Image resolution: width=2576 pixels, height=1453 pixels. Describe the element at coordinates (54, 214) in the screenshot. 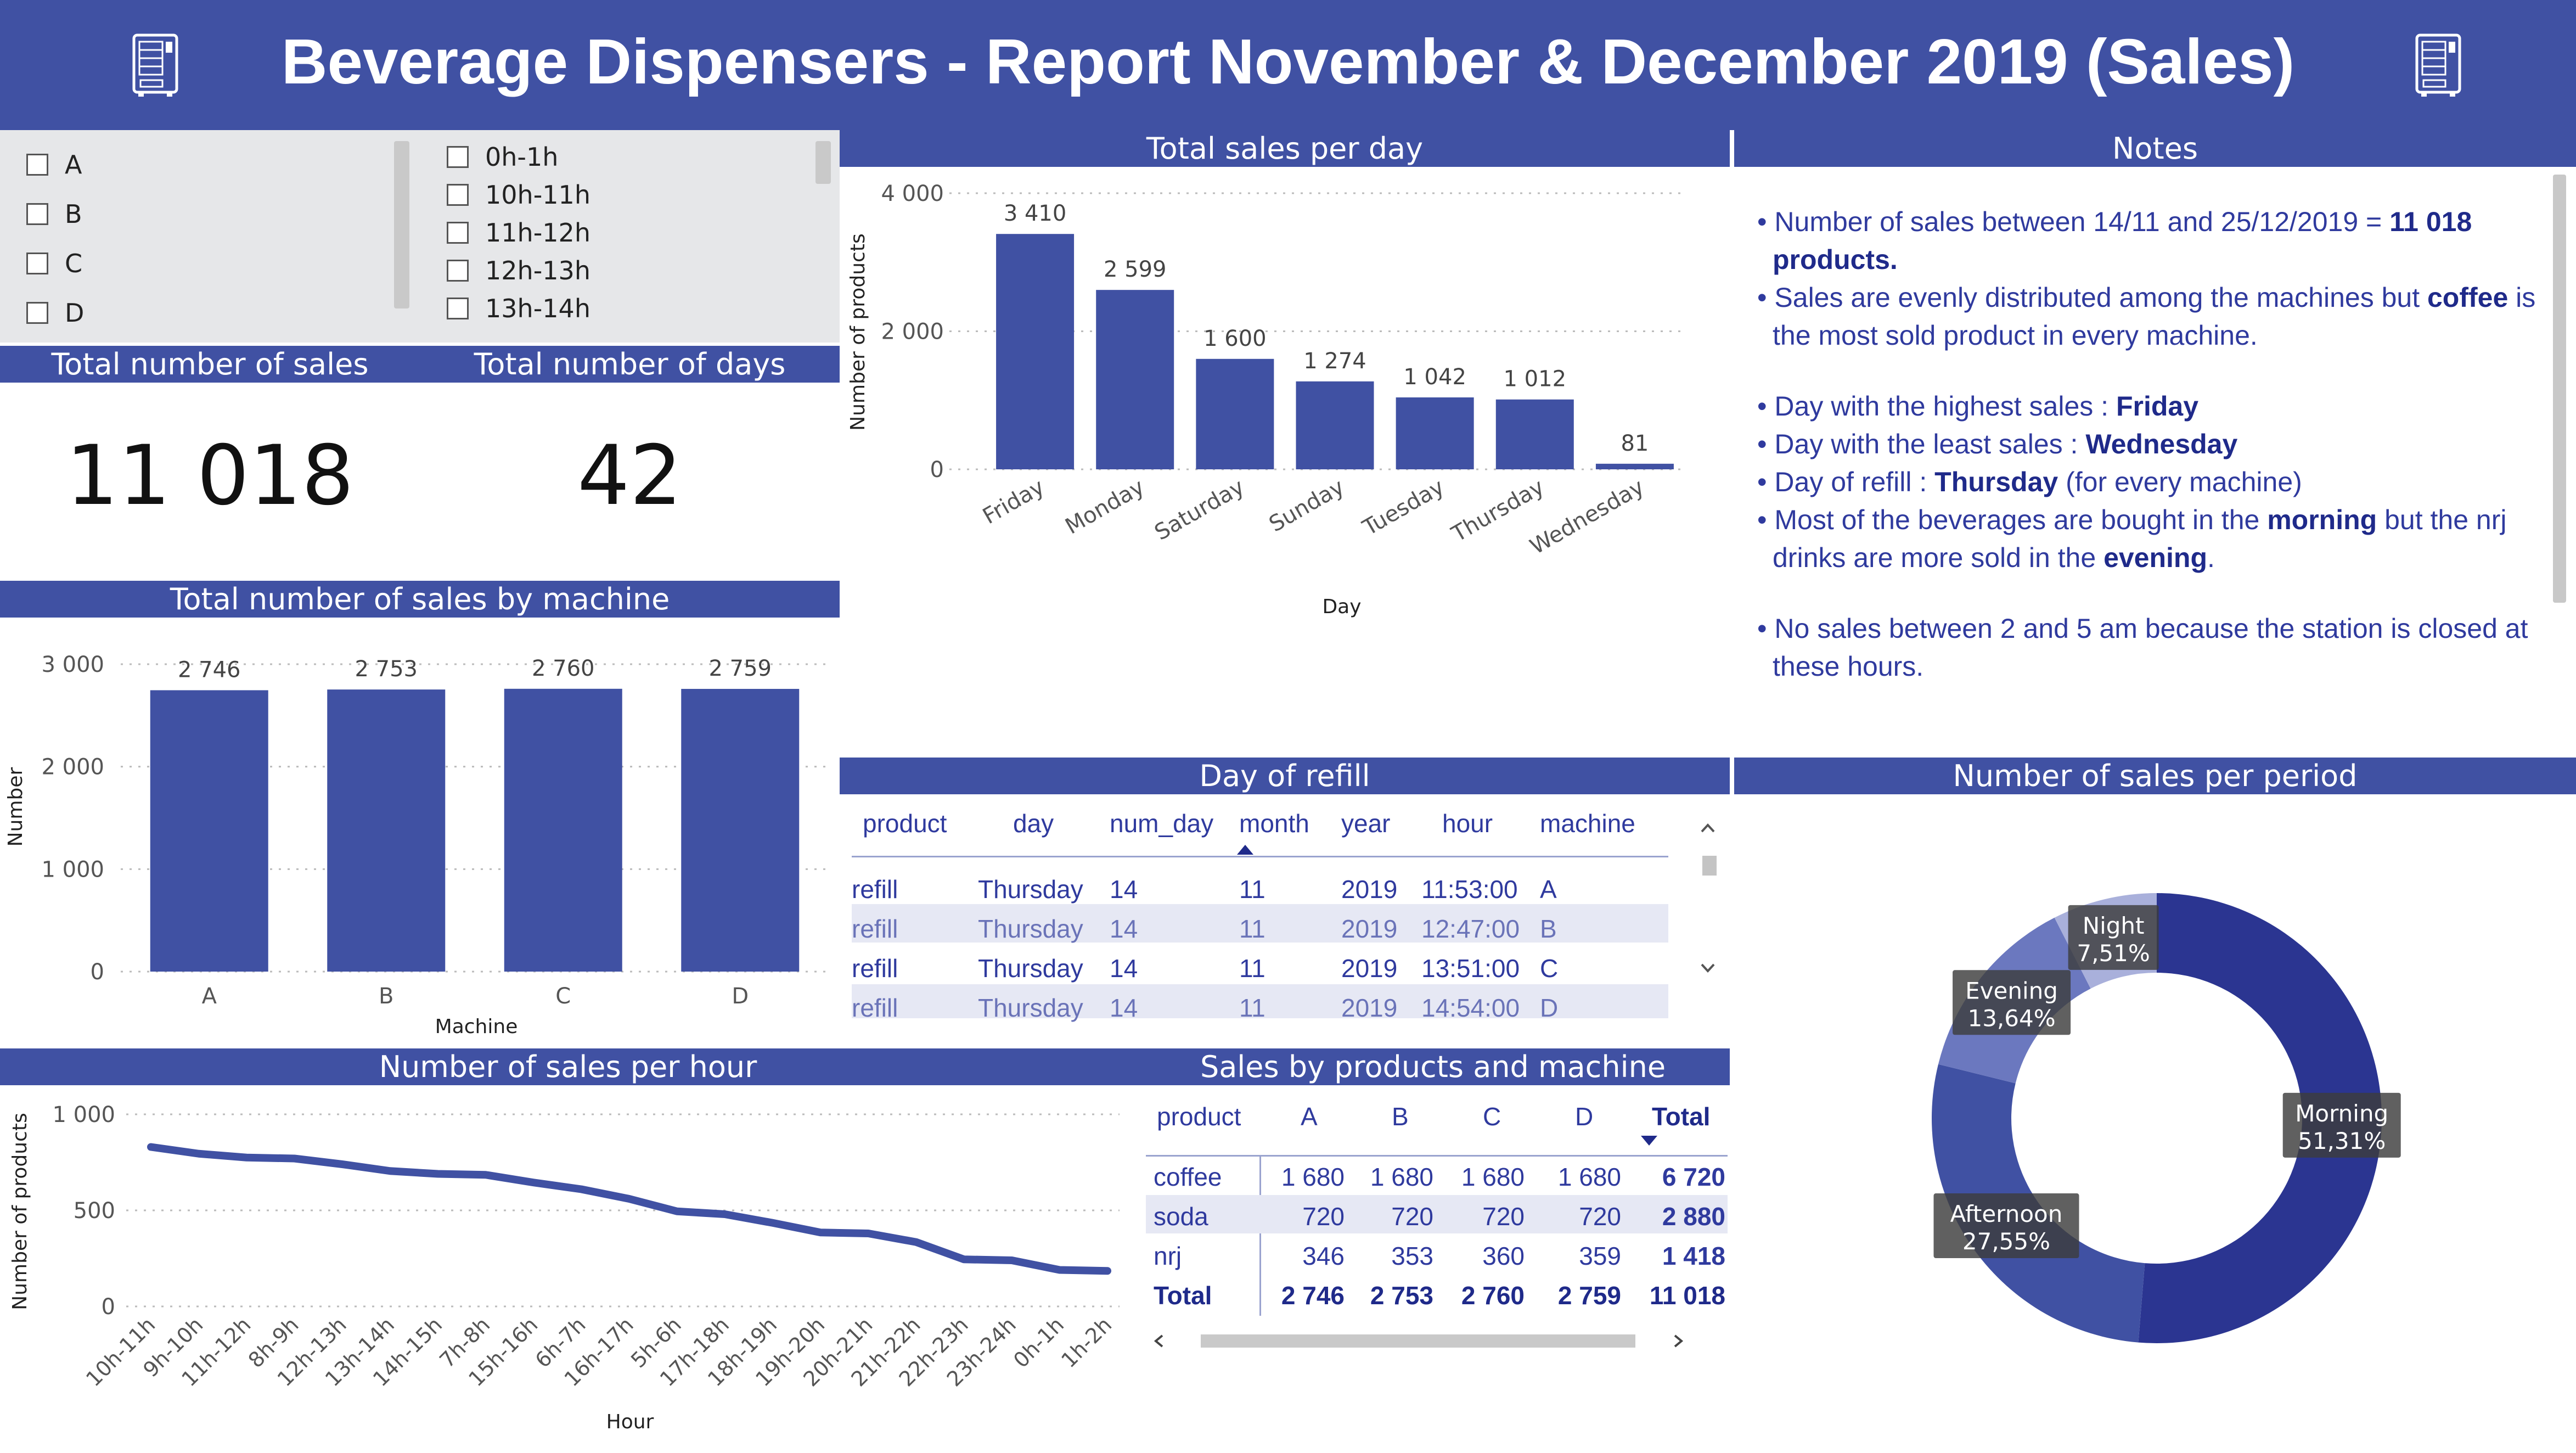

I see `slicer-item-b: B` at that location.